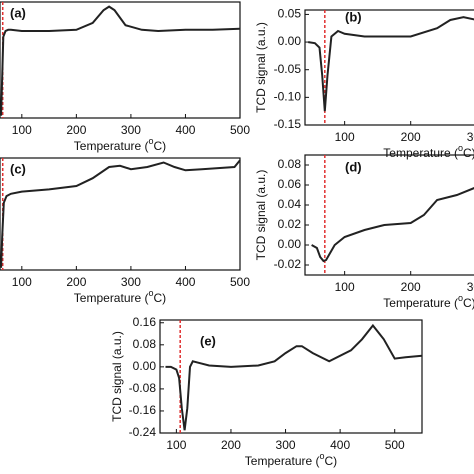 The height and width of the screenshot is (474, 474). I want to click on y-tick-label: 0.05, so click(290, 14).